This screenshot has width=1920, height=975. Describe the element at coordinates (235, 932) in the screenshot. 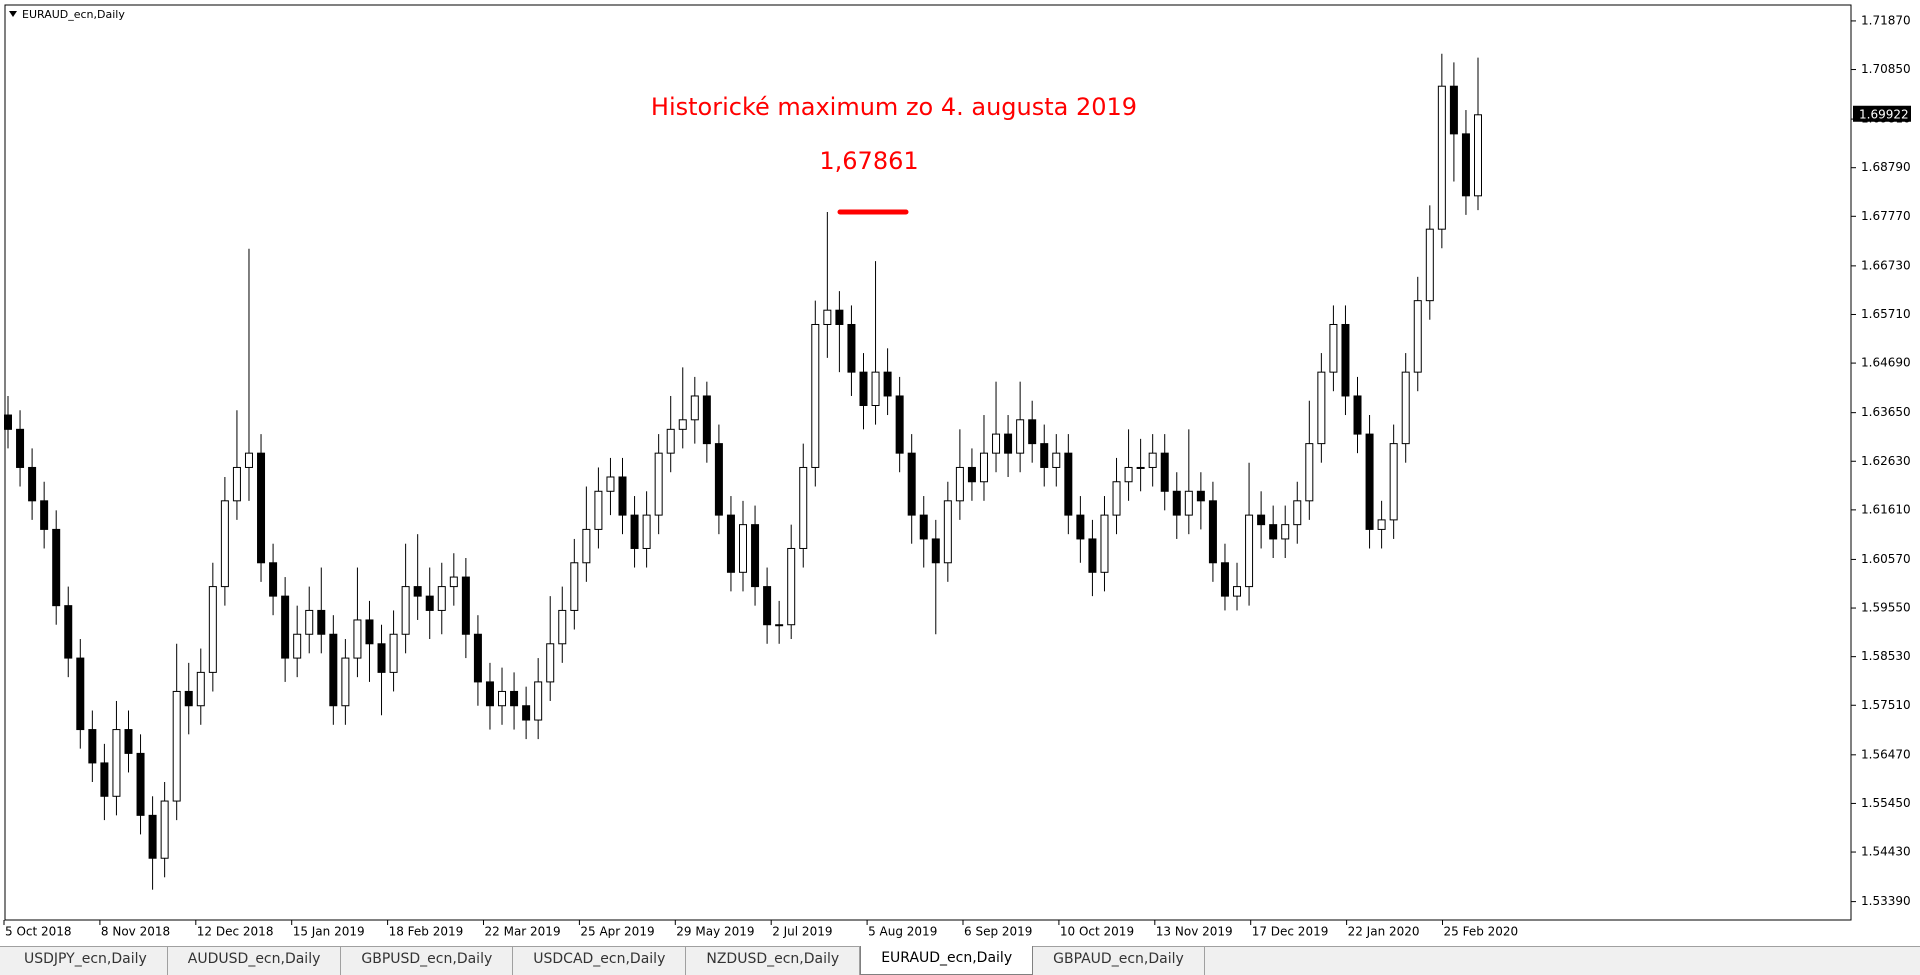

I see `x-tick-label: 12 Dec 2018` at that location.